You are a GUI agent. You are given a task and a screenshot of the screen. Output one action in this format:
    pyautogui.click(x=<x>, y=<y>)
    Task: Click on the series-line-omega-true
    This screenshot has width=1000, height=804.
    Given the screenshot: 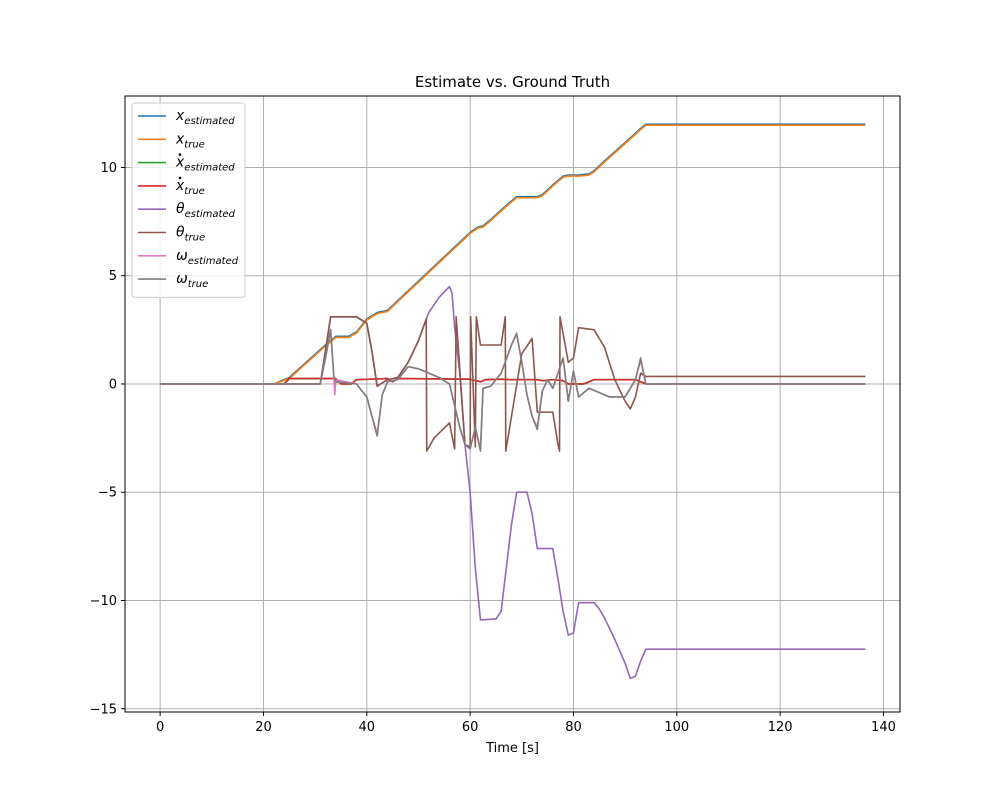 What is the action you would take?
    pyautogui.click(x=513, y=390)
    